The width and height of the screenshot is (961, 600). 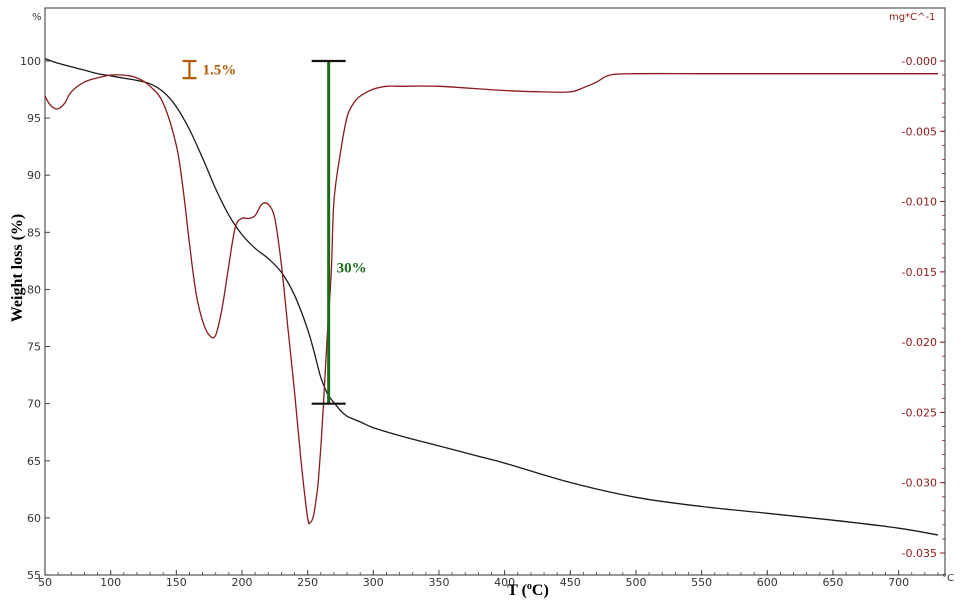 I want to click on y-left-tick-label: 80, so click(x=34, y=289).